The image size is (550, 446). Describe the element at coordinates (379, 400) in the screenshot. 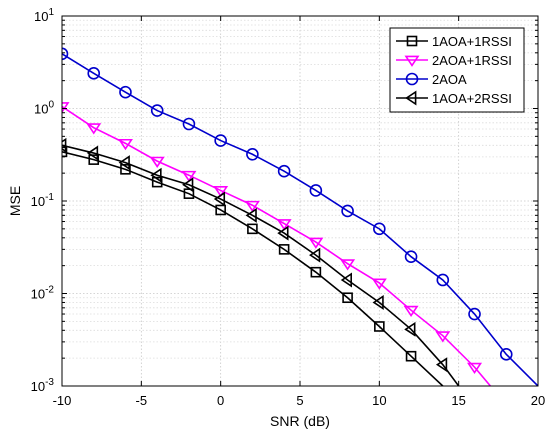

I see `x-tick-label: 10` at that location.